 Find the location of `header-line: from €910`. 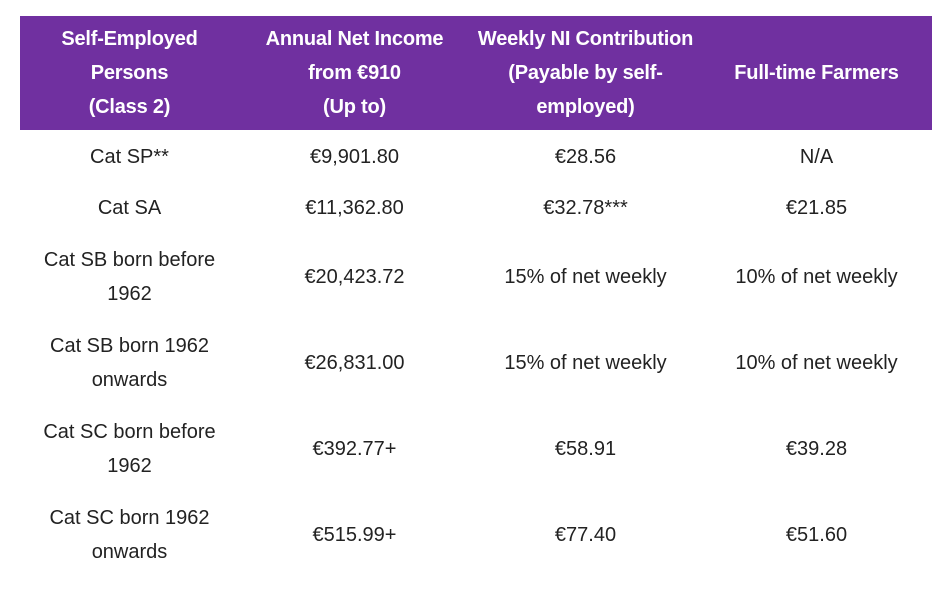

header-line: from €910 is located at coordinates (354, 73).